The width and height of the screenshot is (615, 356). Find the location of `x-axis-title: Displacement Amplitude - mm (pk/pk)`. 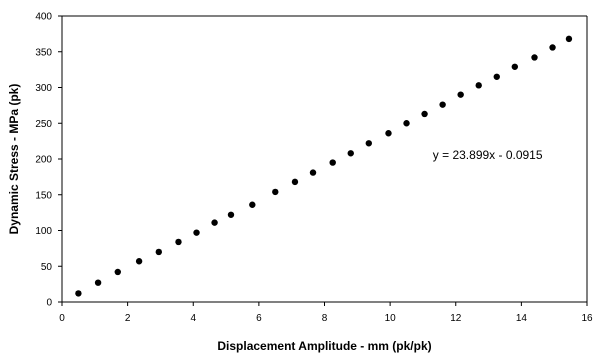

x-axis-title: Displacement Amplitude - mm (pk/pk) is located at coordinates (324, 346).